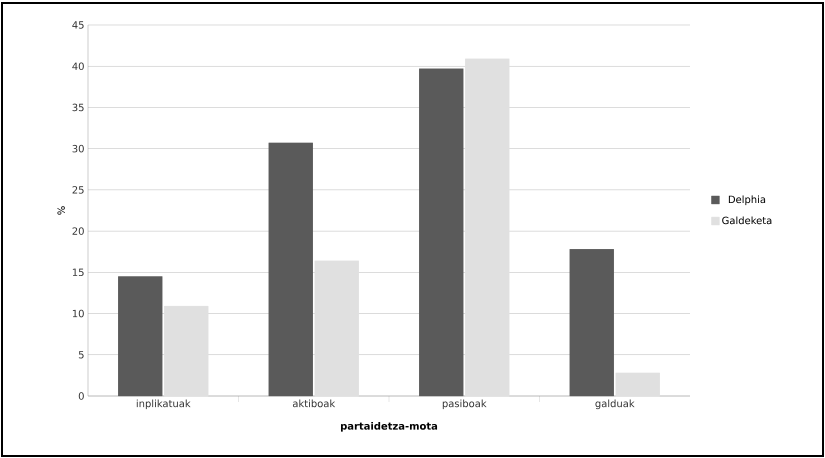 The image size is (825, 458). What do you see at coordinates (389, 427) in the screenshot?
I see `x-axis-title: partaidetza-mota` at bounding box center [389, 427].